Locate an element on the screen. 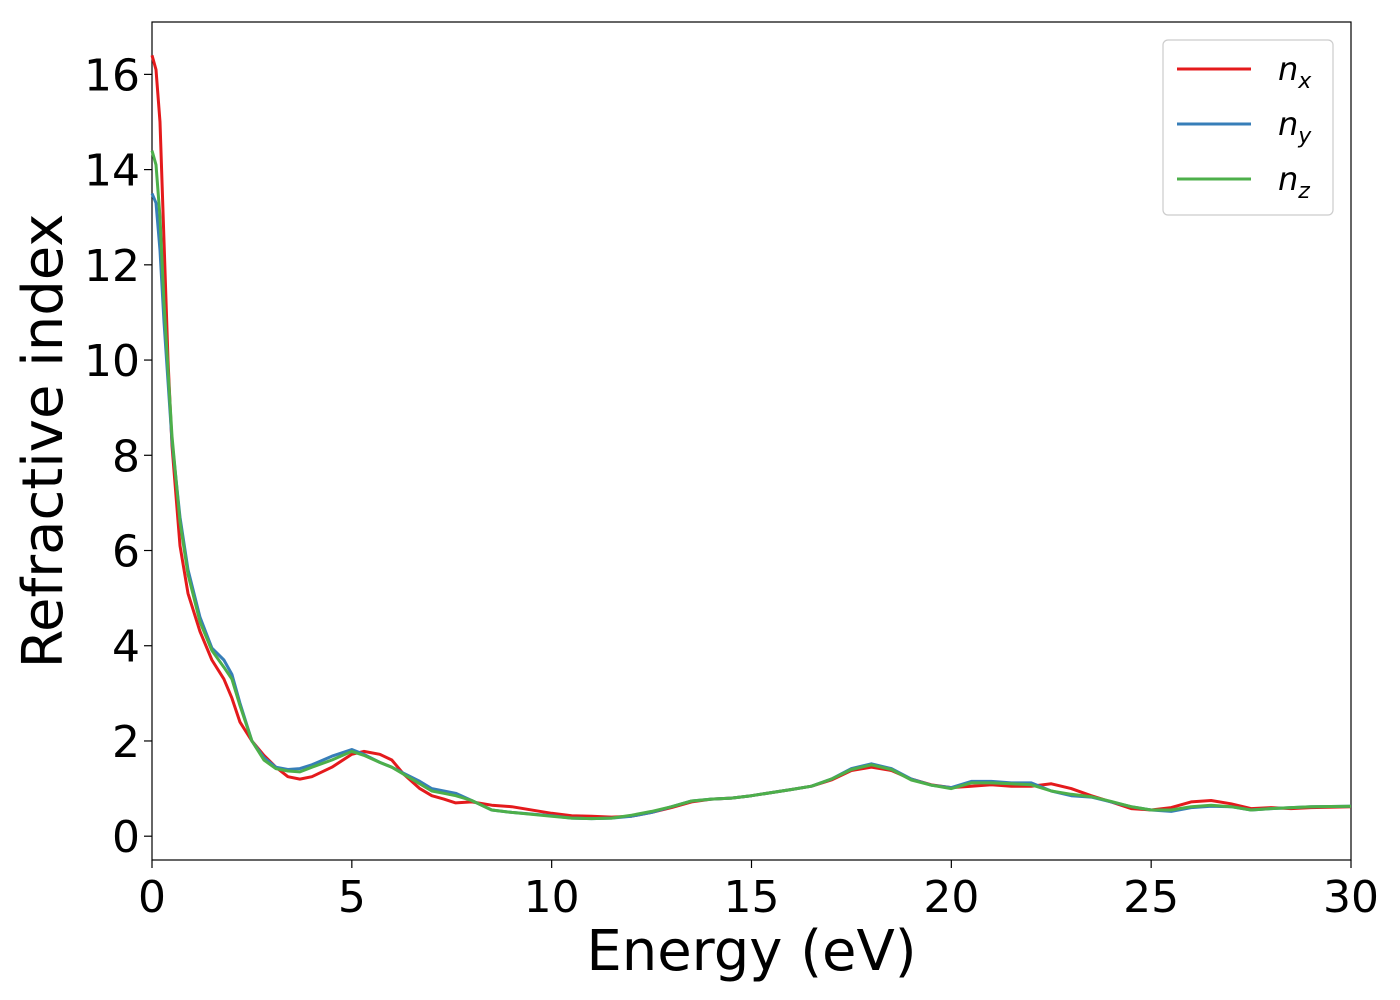  y-tick-label: 14 is located at coordinates (112, 171).